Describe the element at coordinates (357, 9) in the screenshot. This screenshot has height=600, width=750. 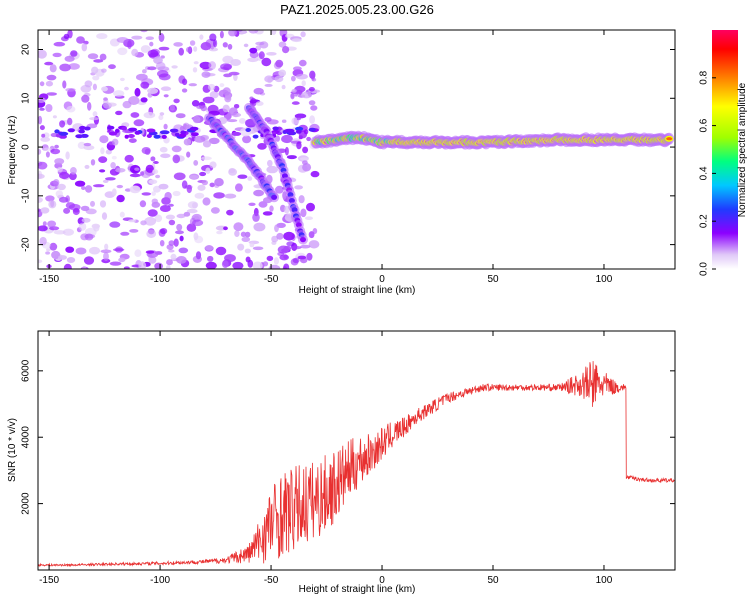
I see `figure-title: PAZ1.2025.005.23.00.G26` at that location.